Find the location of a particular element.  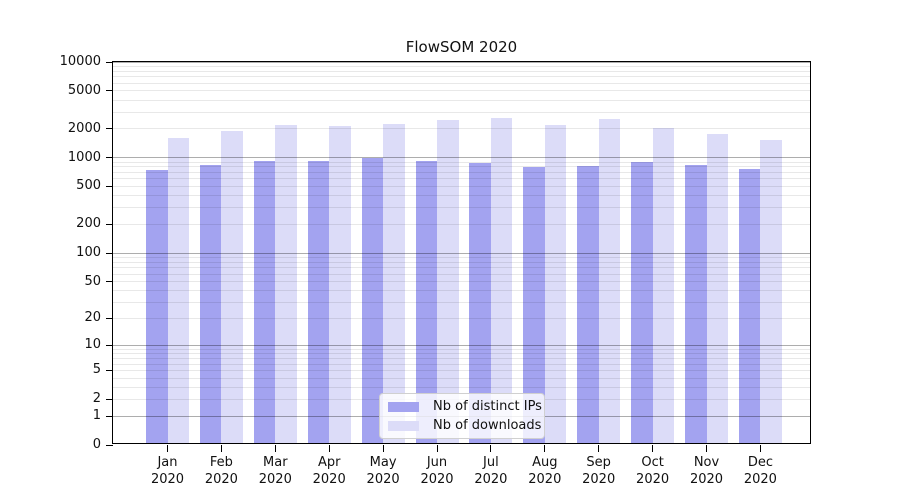

bar-downloads-jun is located at coordinates (448, 281).